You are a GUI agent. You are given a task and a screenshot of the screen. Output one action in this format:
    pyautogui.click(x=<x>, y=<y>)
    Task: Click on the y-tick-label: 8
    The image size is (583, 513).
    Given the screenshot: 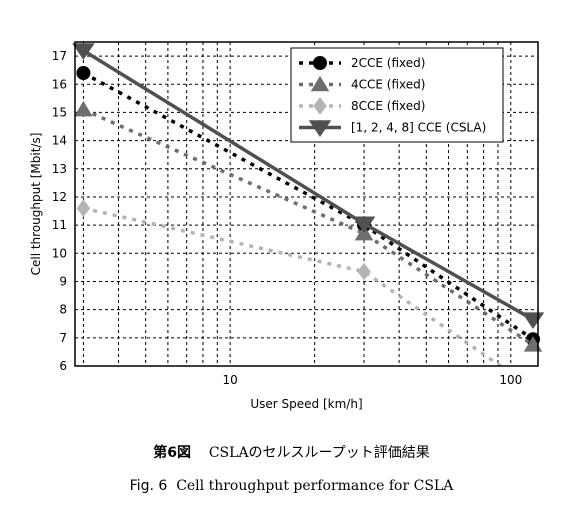 What is the action you would take?
    pyautogui.click(x=63, y=310)
    